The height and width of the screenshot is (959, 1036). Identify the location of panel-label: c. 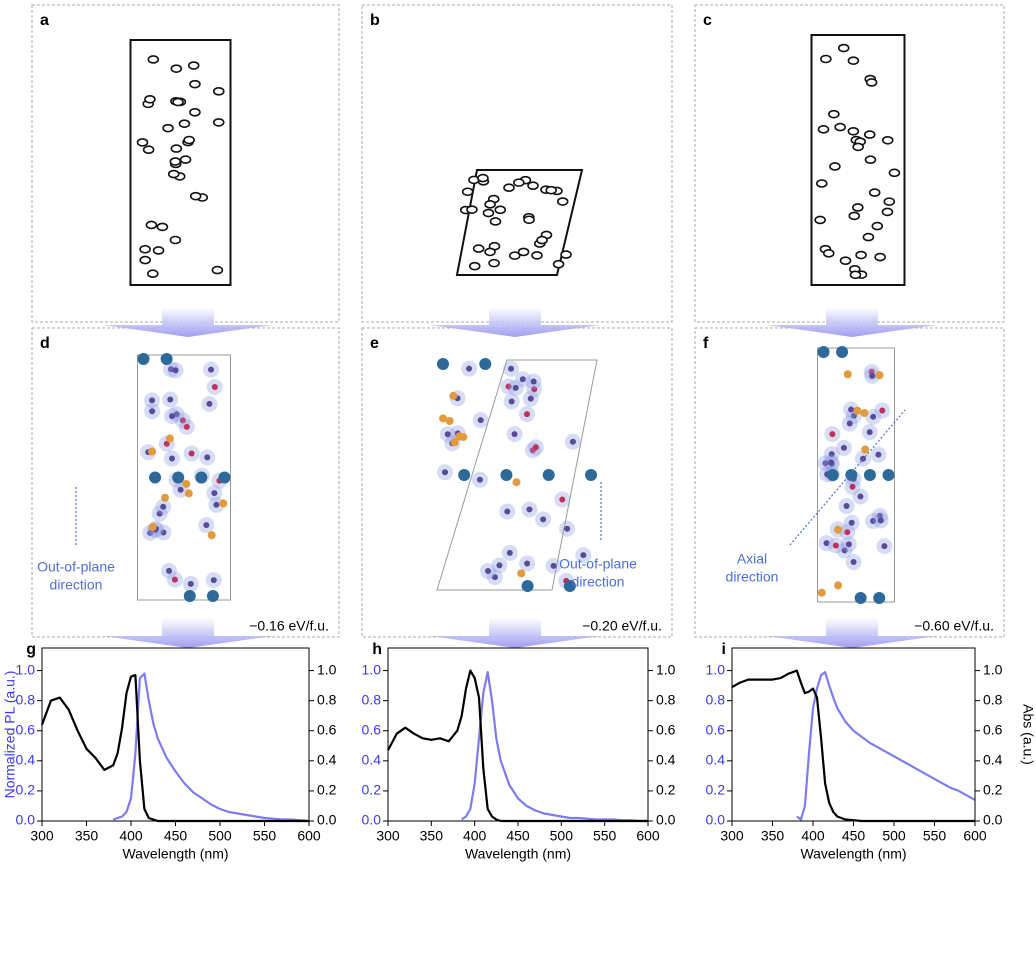
(707, 20).